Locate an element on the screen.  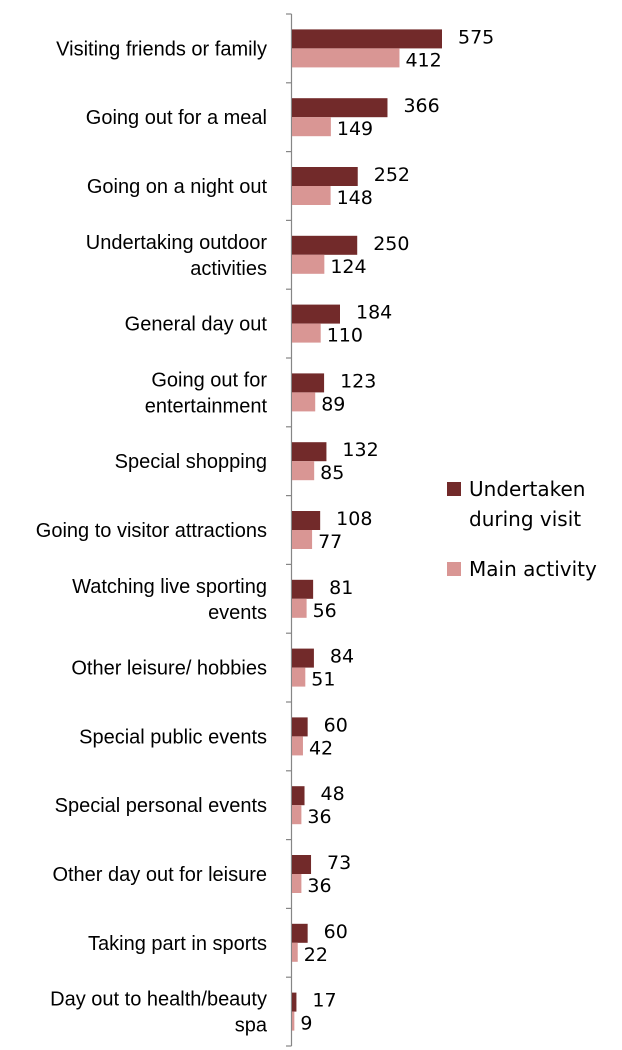
data-label-main-activity: 412 is located at coordinates (423, 60).